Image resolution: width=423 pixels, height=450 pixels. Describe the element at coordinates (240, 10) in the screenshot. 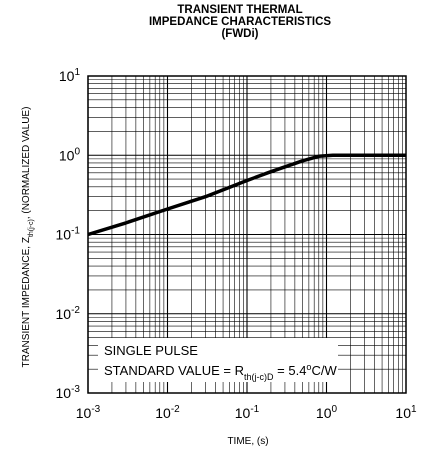

I see `chart-title-line-1: TRANSIENT THERMAL` at that location.